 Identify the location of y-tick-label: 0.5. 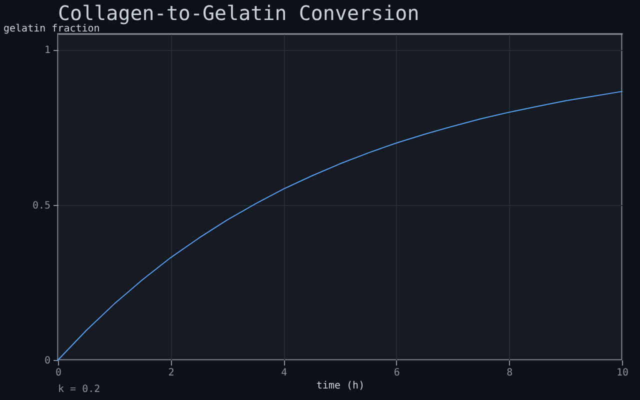
(41, 206).